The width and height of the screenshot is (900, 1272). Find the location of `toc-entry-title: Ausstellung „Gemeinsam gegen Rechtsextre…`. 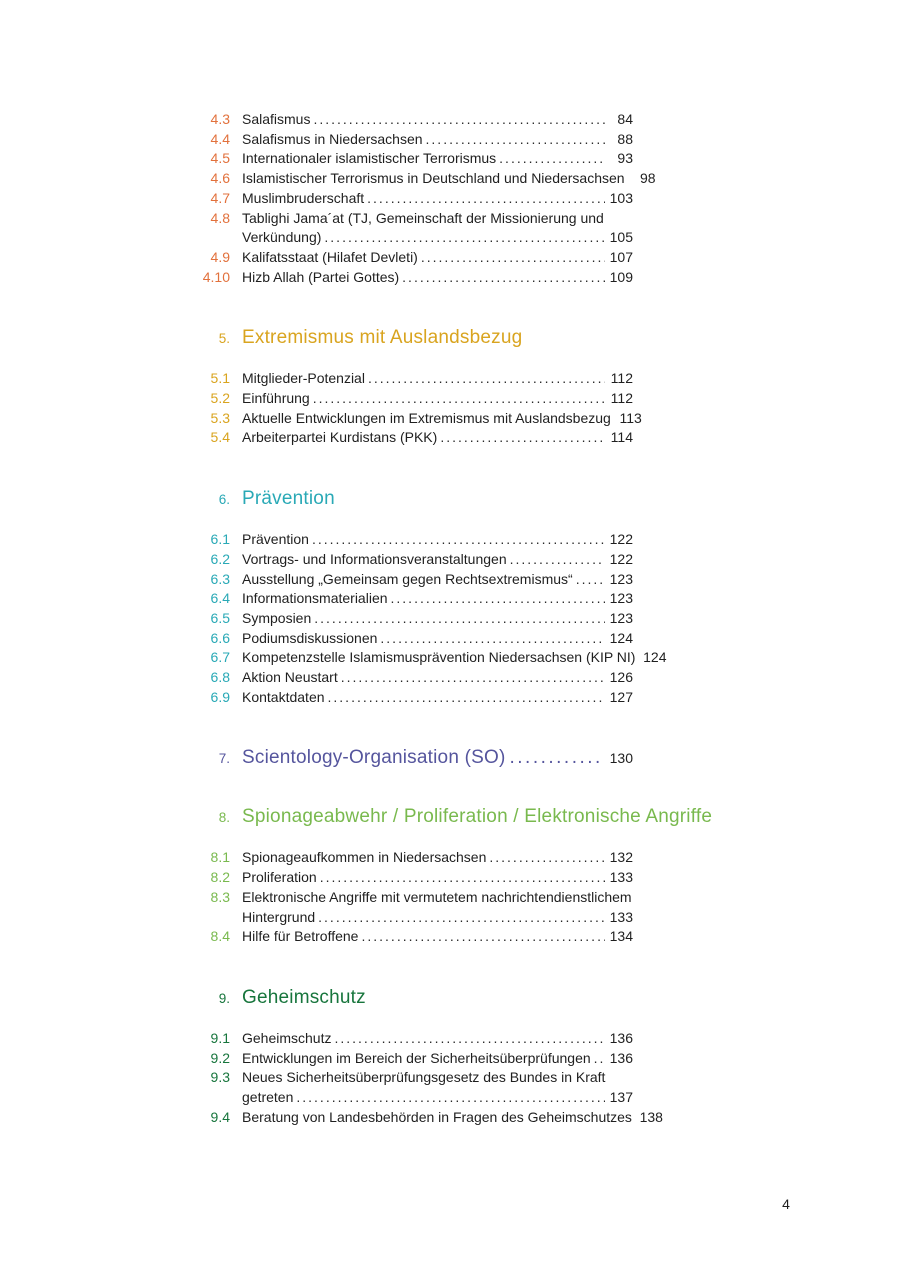

toc-entry-title: Ausstellung „Gemeinsam gegen Rechtsextre… is located at coordinates (407, 578).